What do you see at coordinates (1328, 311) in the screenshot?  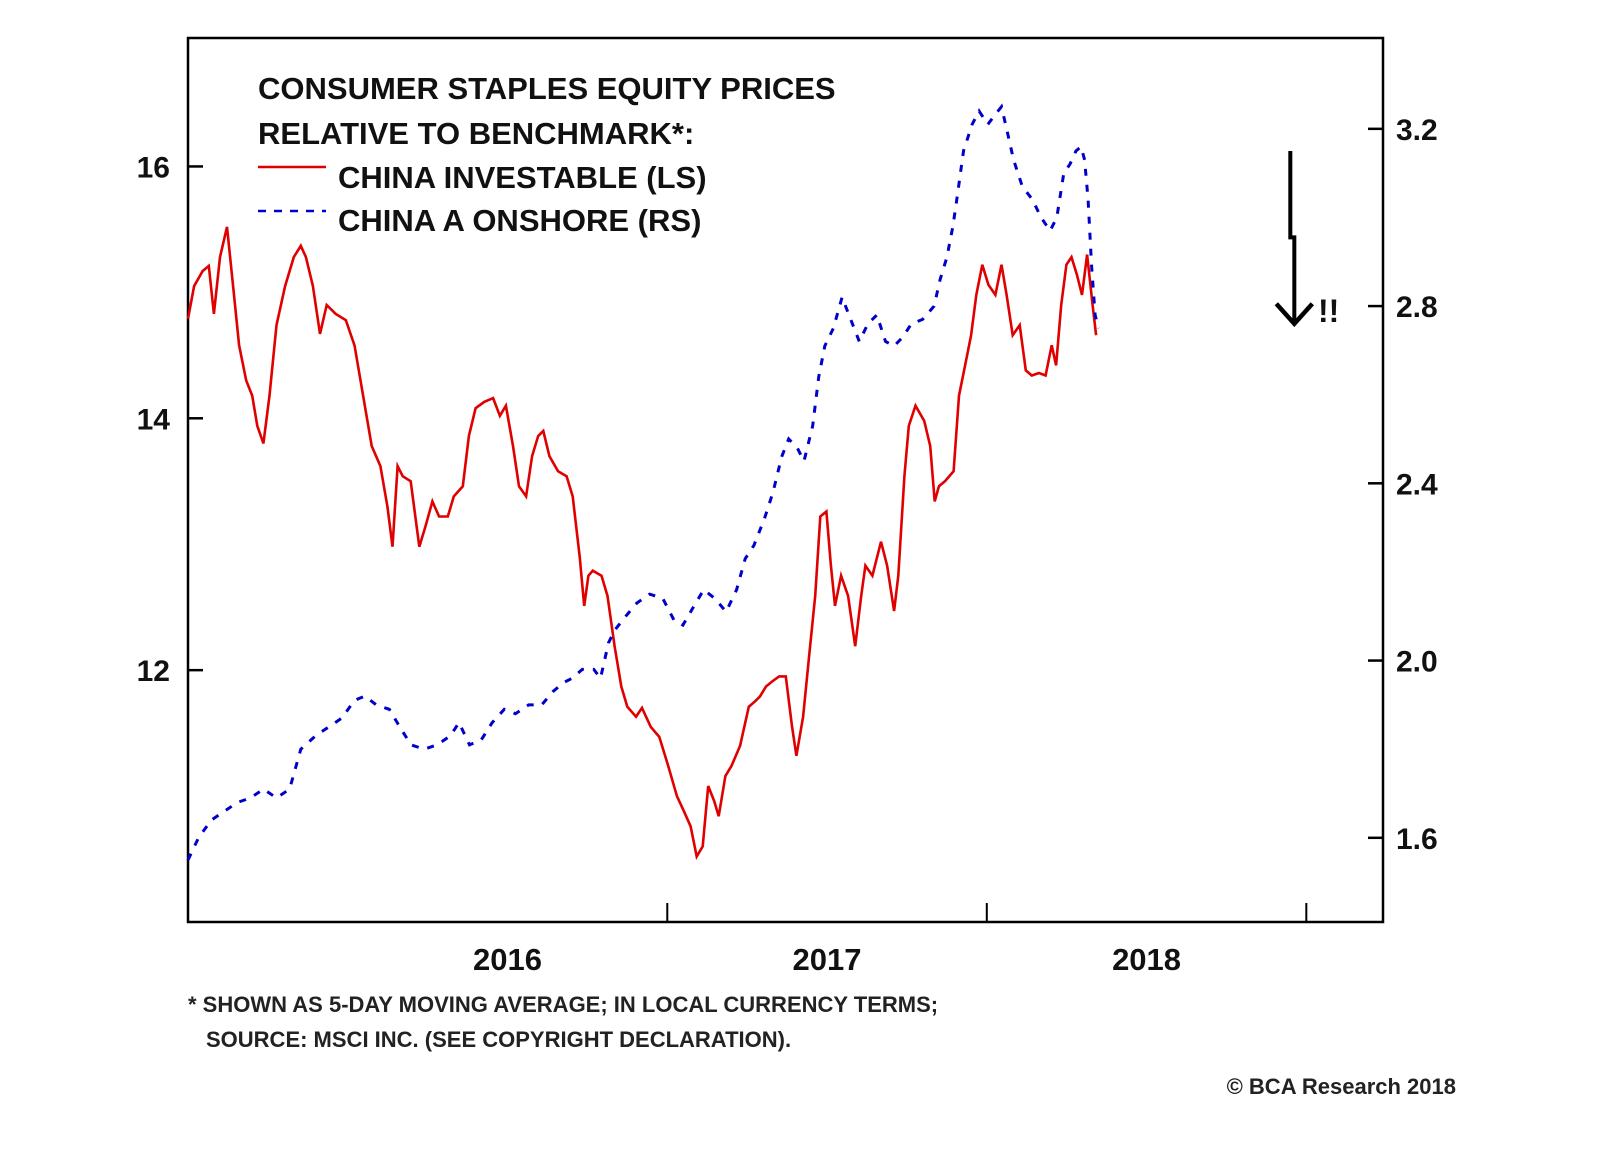 I see `annotation-exclamation: !!` at bounding box center [1328, 311].